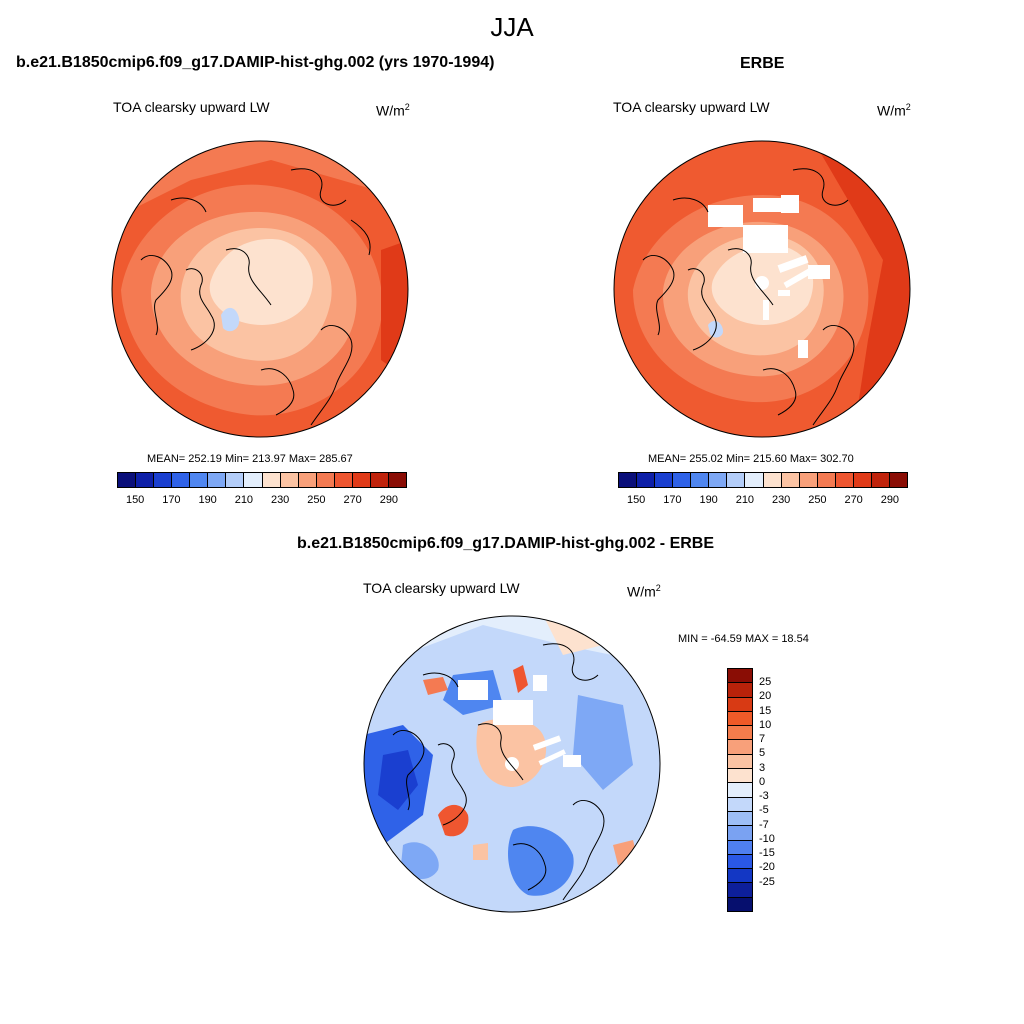 The image size is (1024, 1024). I want to click on colorbar-tick-label: -25, so click(767, 881).